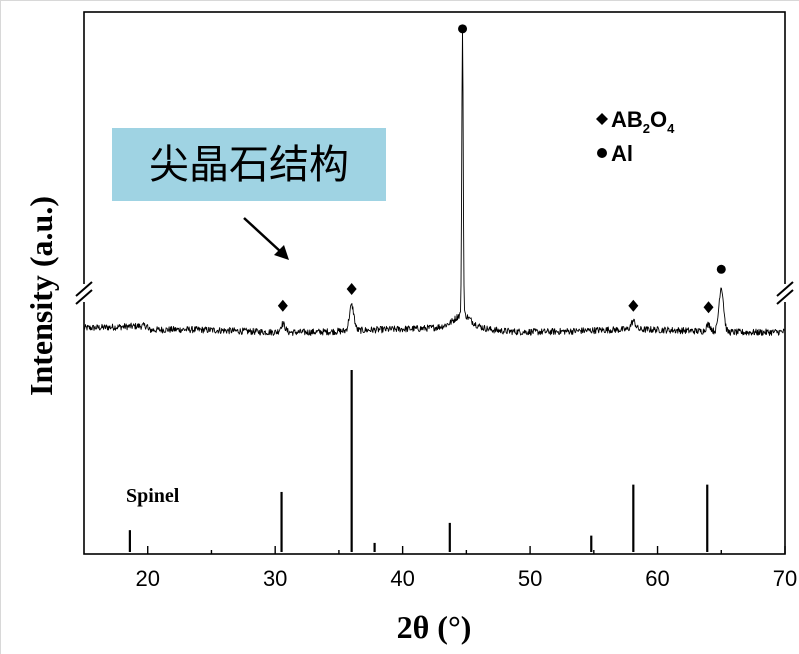 Image resolution: width=799 pixels, height=654 pixels. I want to click on x-tick-label: 40, so click(402, 578).